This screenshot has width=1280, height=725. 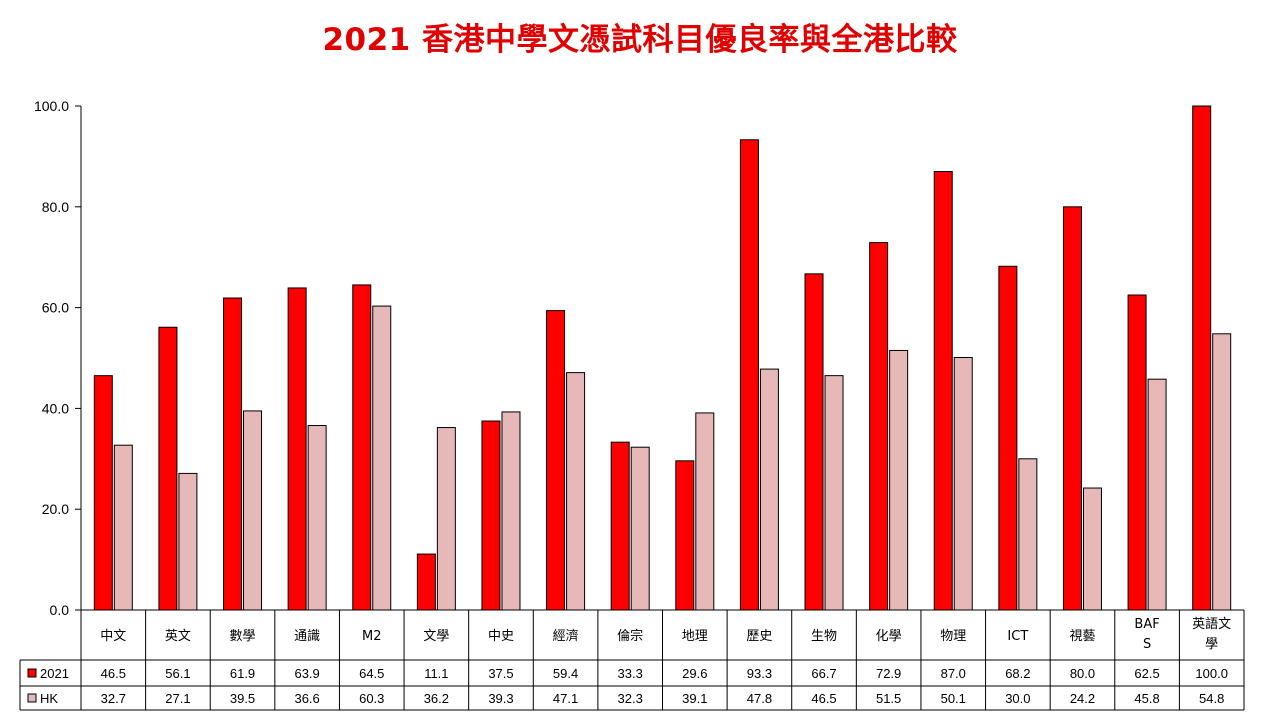 I want to click on data-value: 32.3, so click(x=630, y=698).